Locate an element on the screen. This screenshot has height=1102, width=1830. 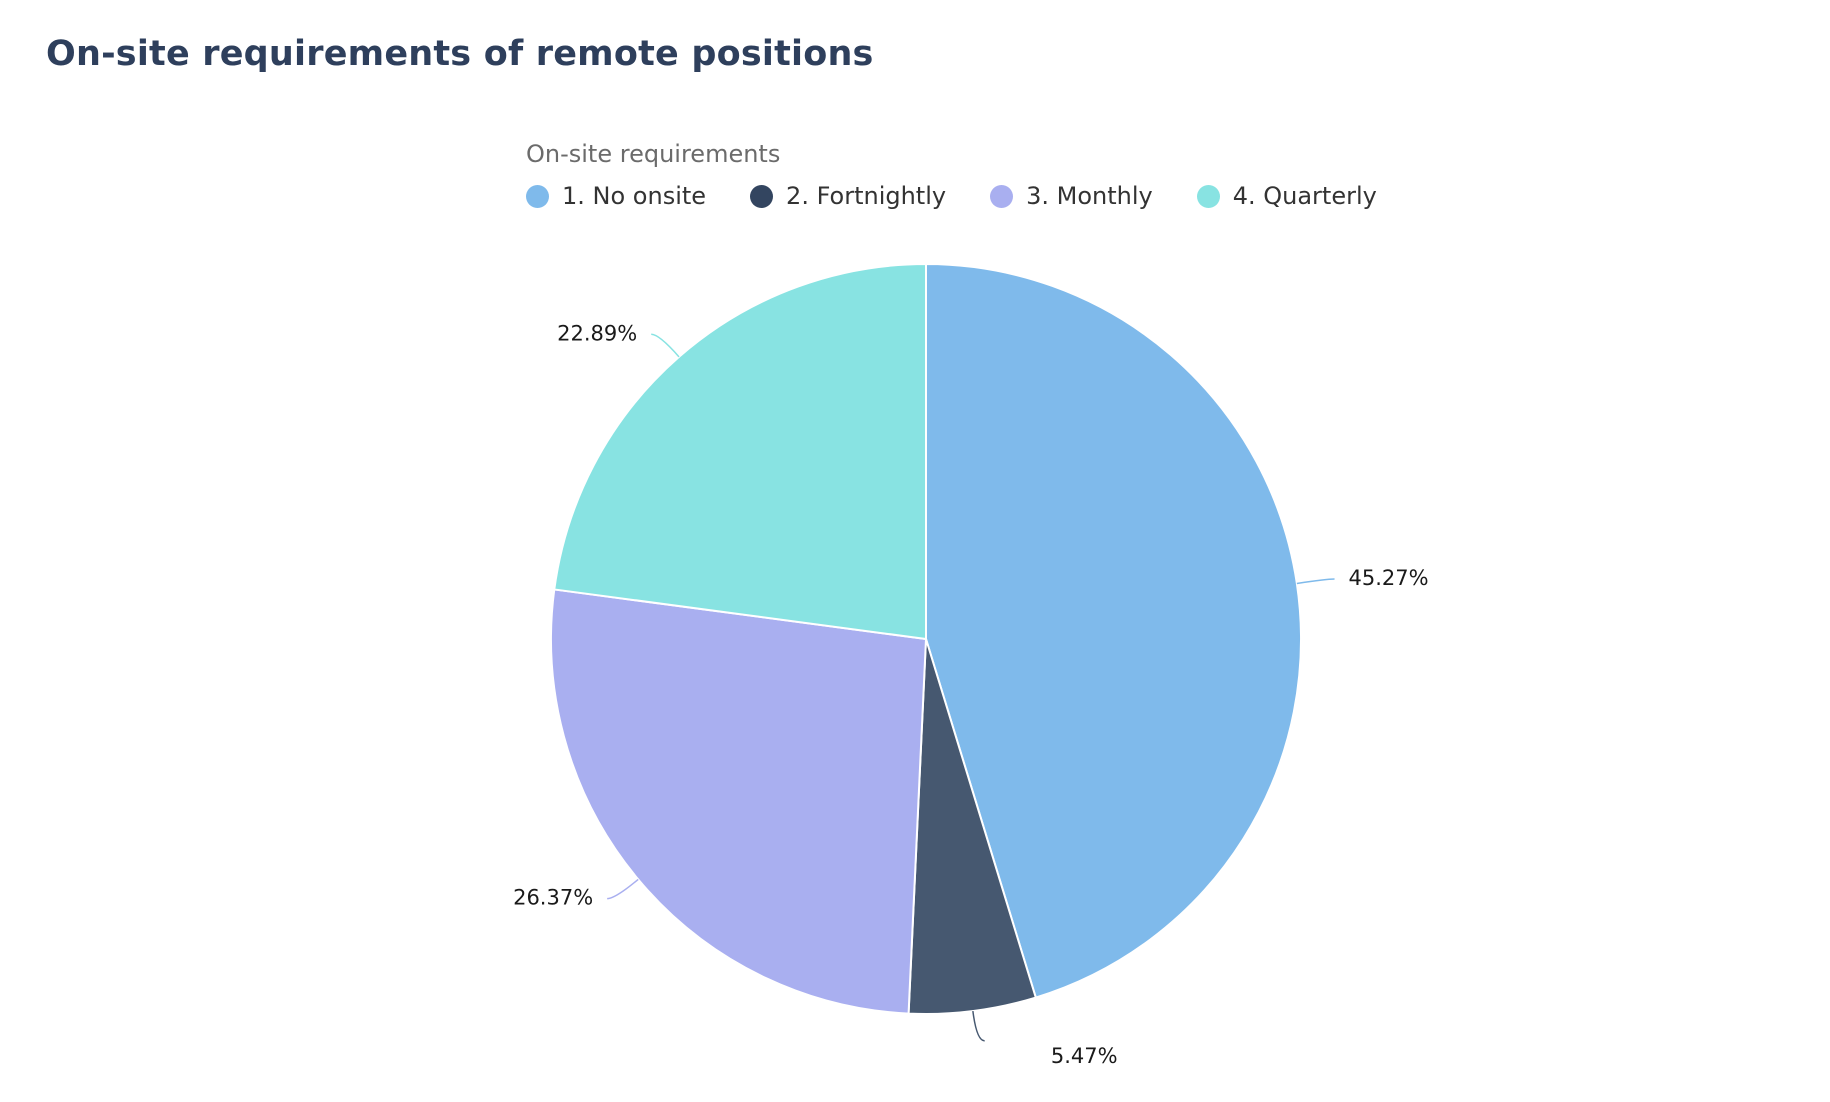
legend-item-no-onsite: 1. No onsite is located at coordinates (616, 196).